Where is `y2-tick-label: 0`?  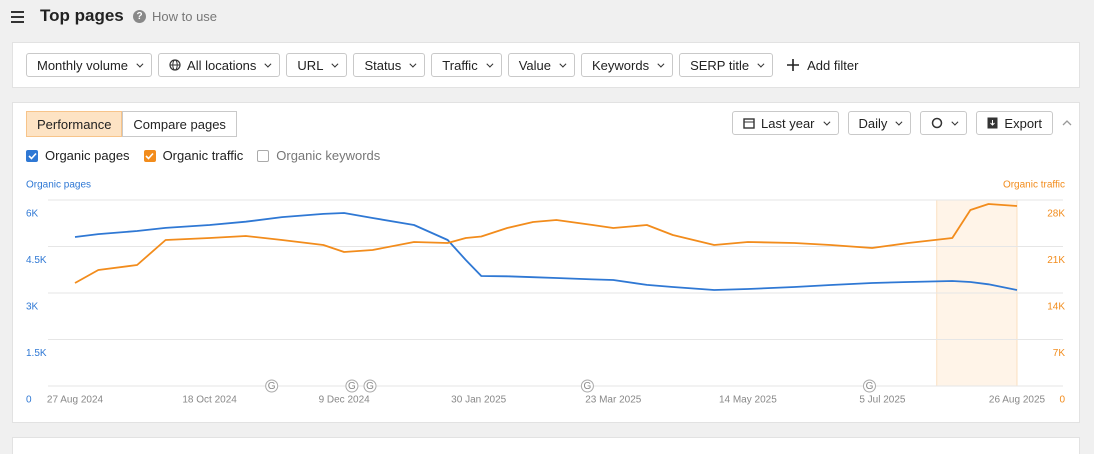 y2-tick-label: 0 is located at coordinates (1062, 400).